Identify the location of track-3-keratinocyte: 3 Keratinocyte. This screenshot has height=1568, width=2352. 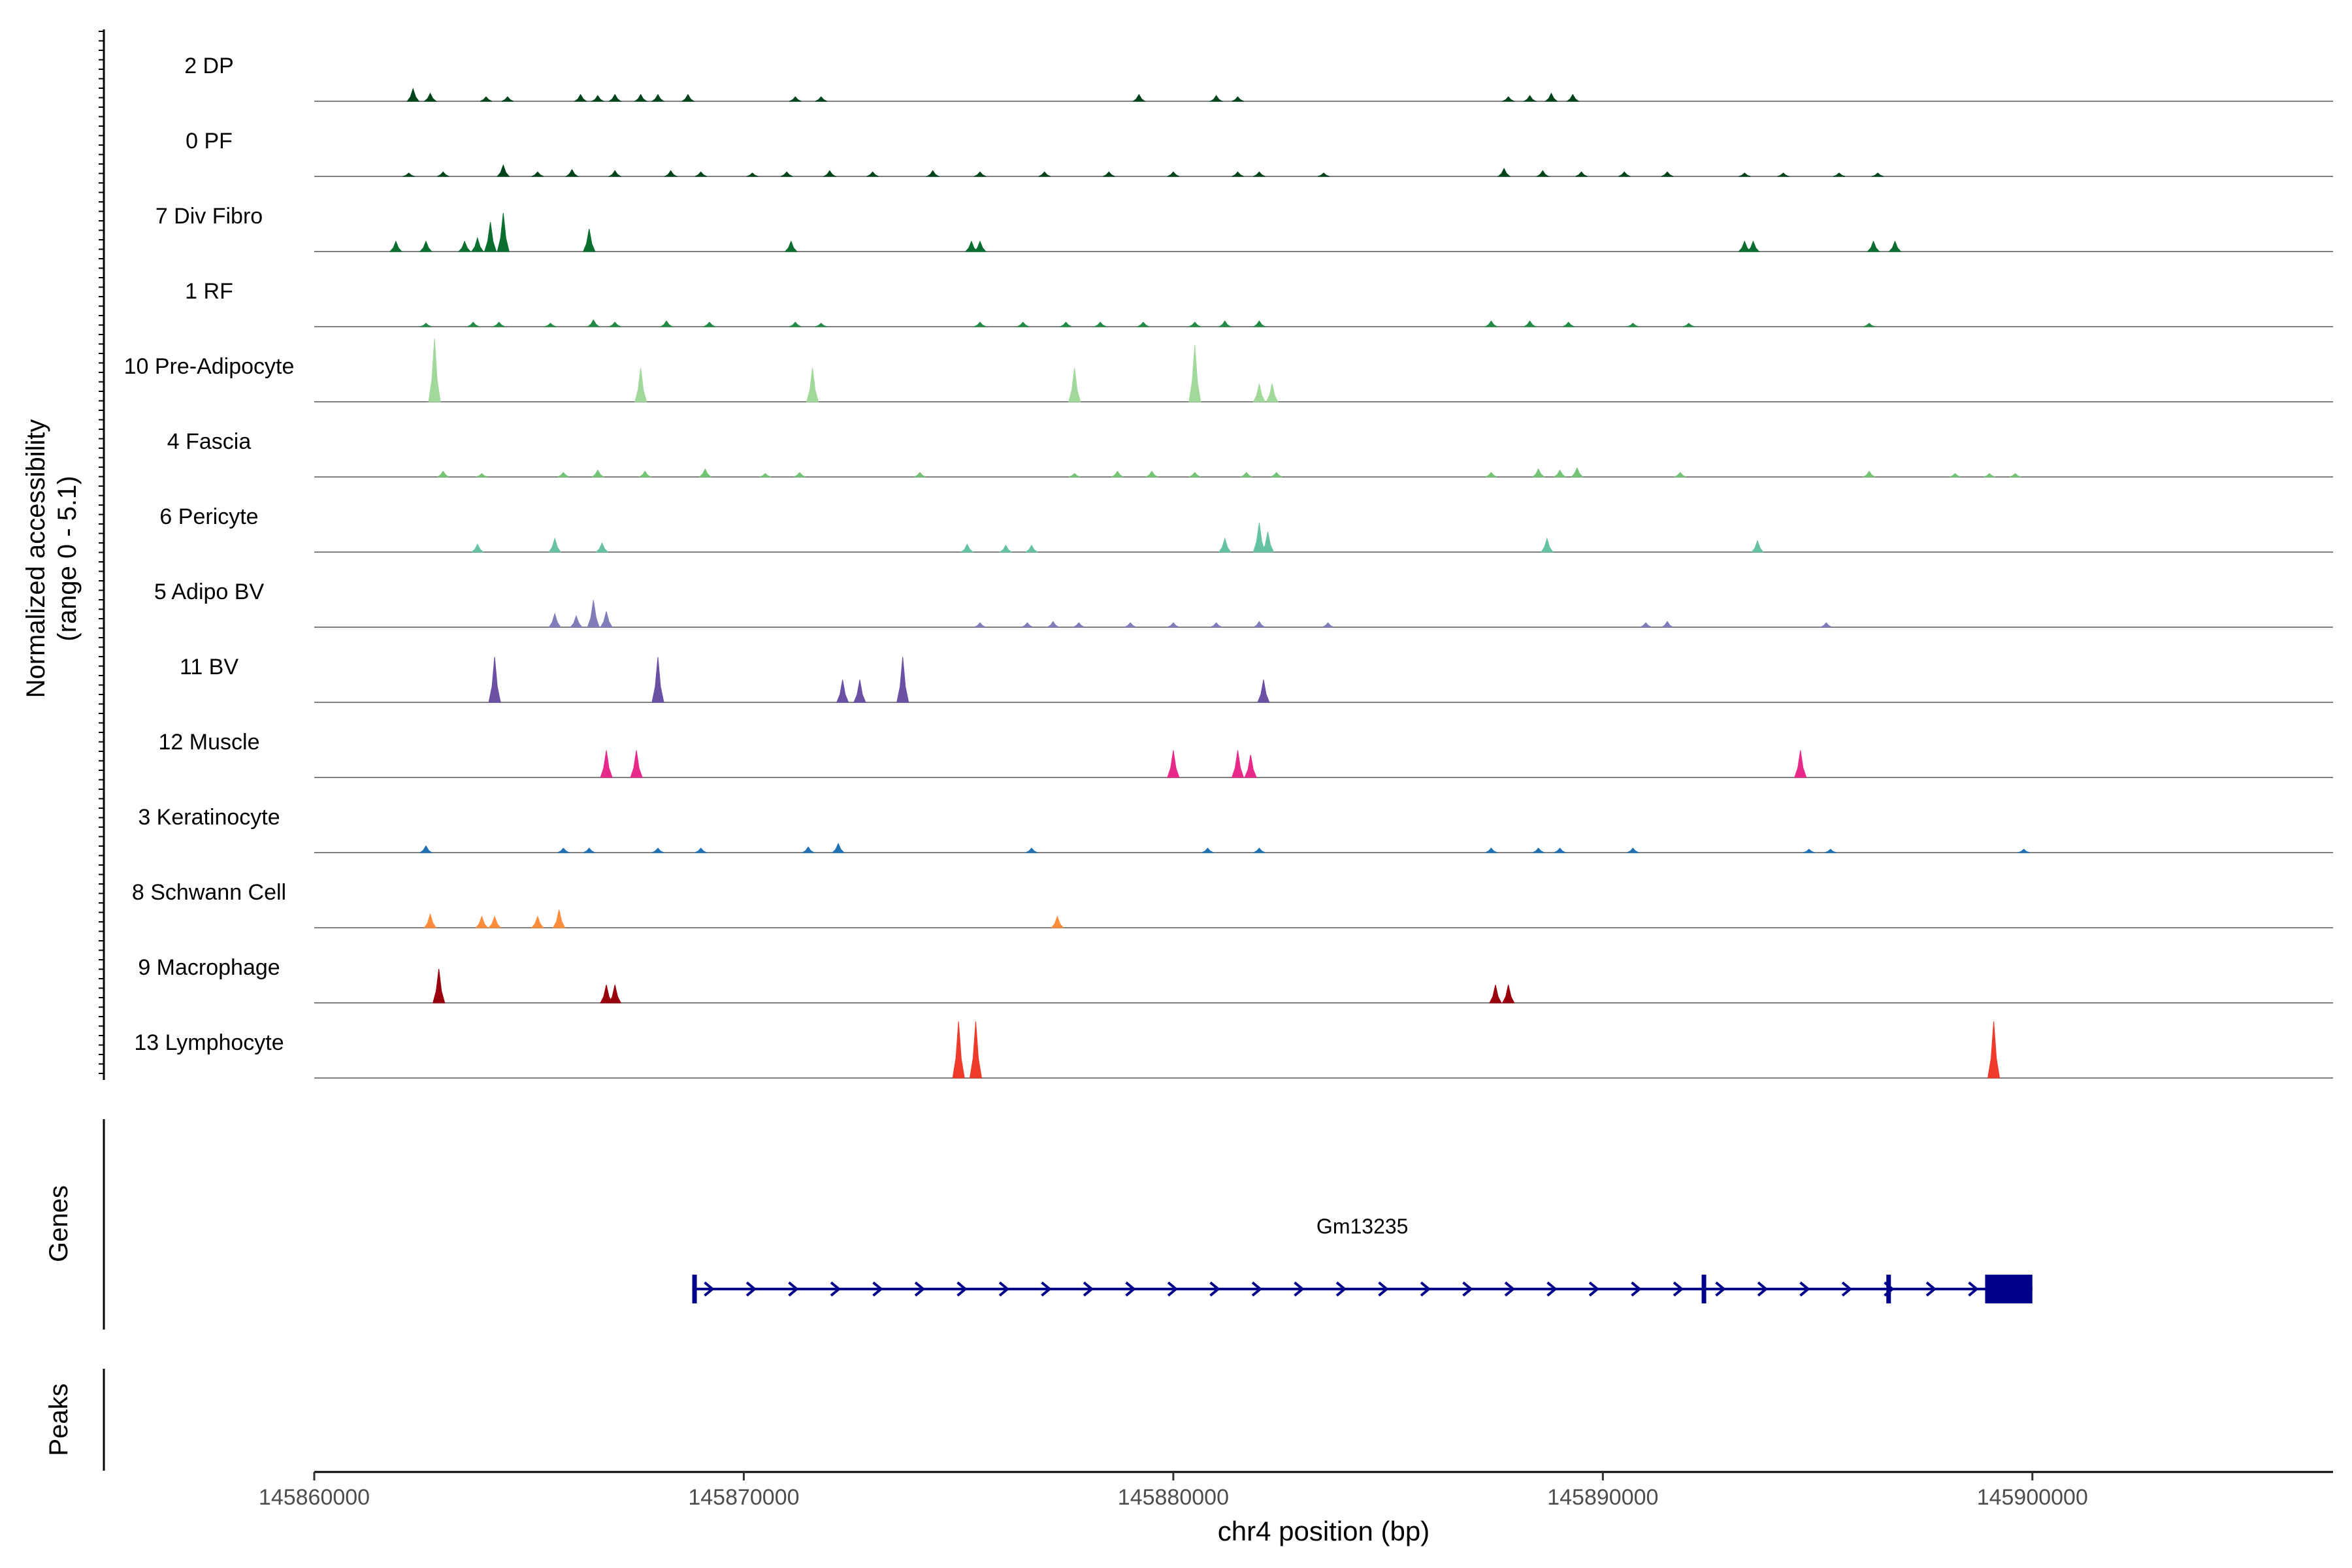
(1235, 829).